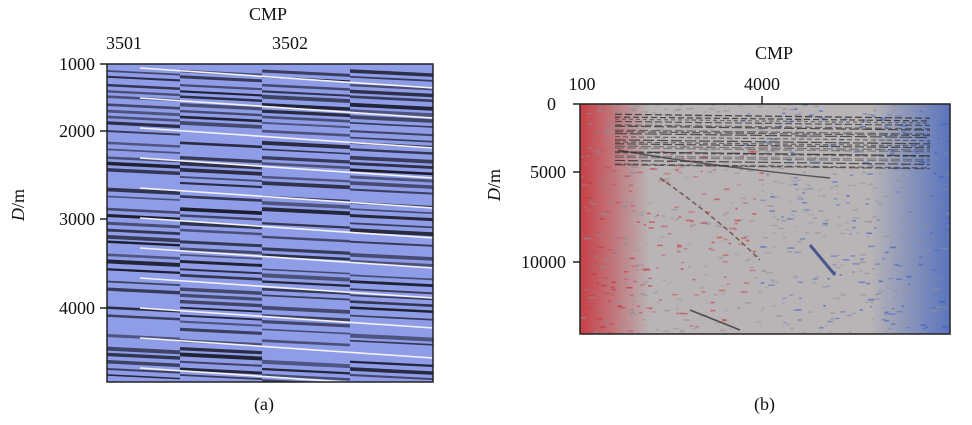  I want to click on white-line, so click(286, 318).